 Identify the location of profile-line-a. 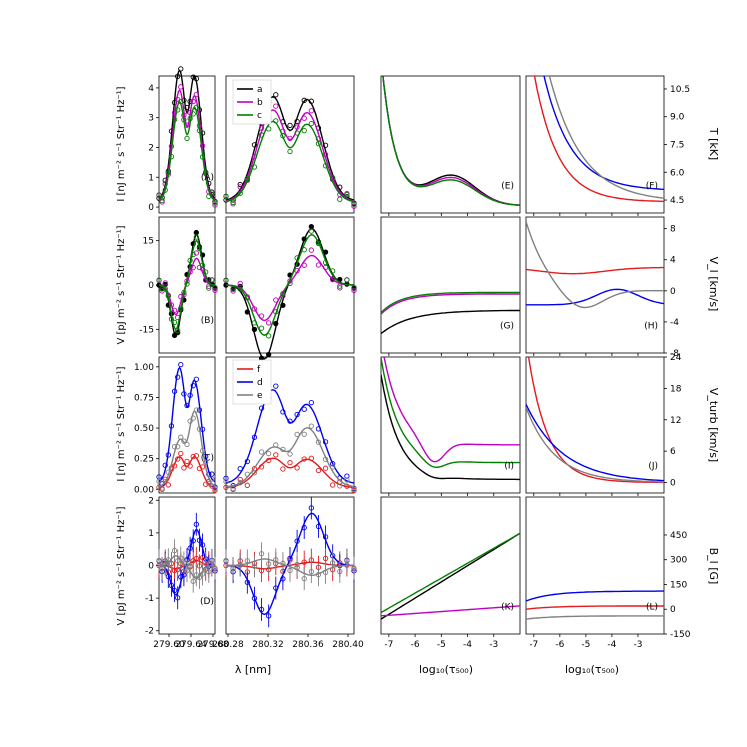
(451, 141).